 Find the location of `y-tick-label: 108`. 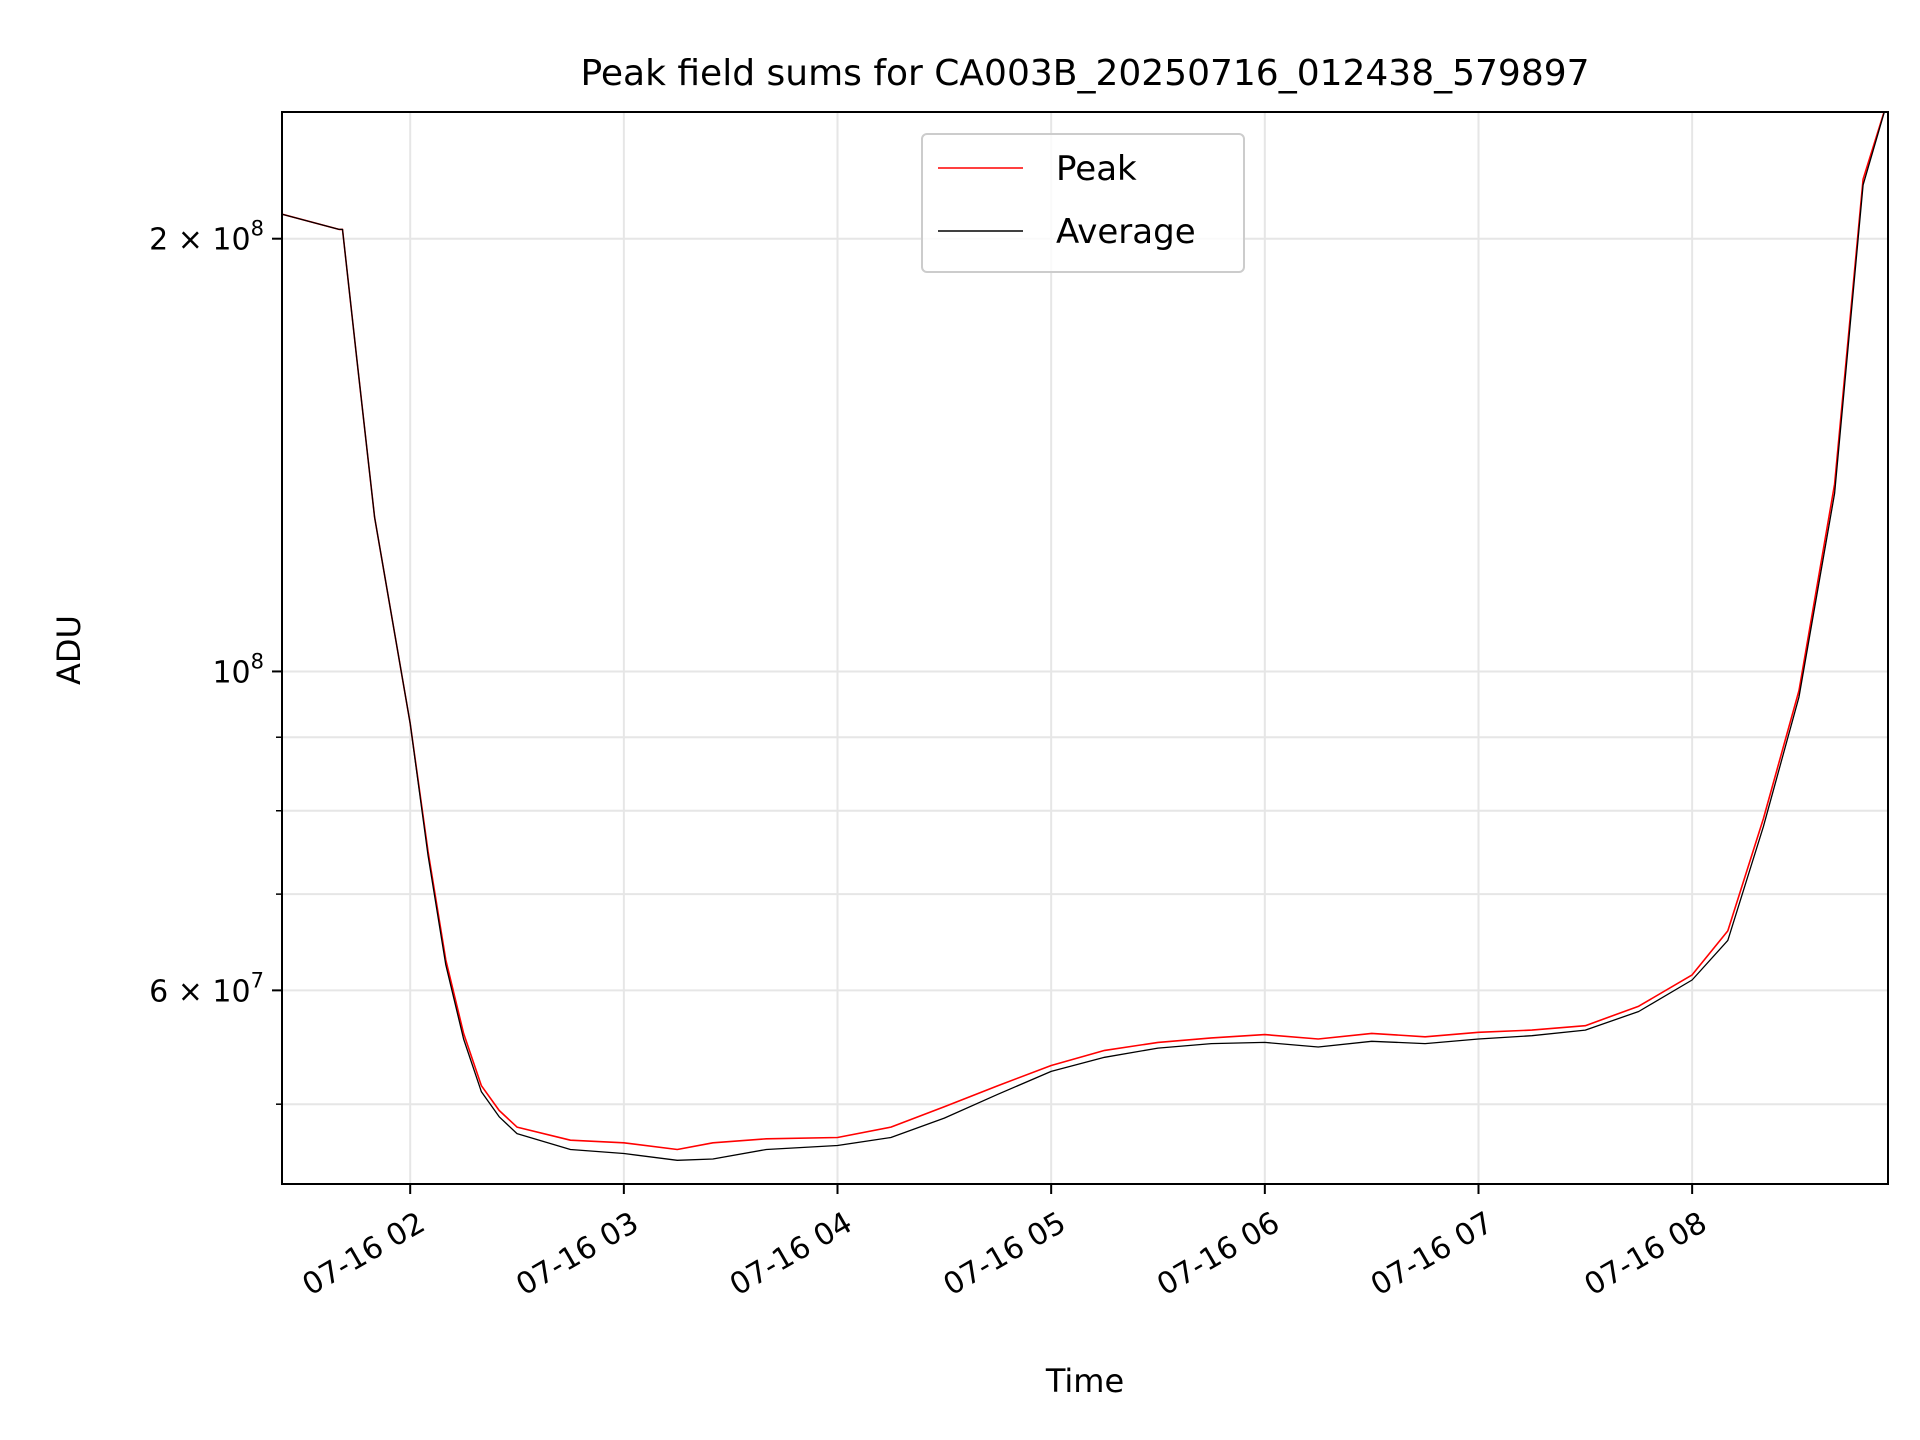

y-tick-label: 108 is located at coordinates (238, 669).